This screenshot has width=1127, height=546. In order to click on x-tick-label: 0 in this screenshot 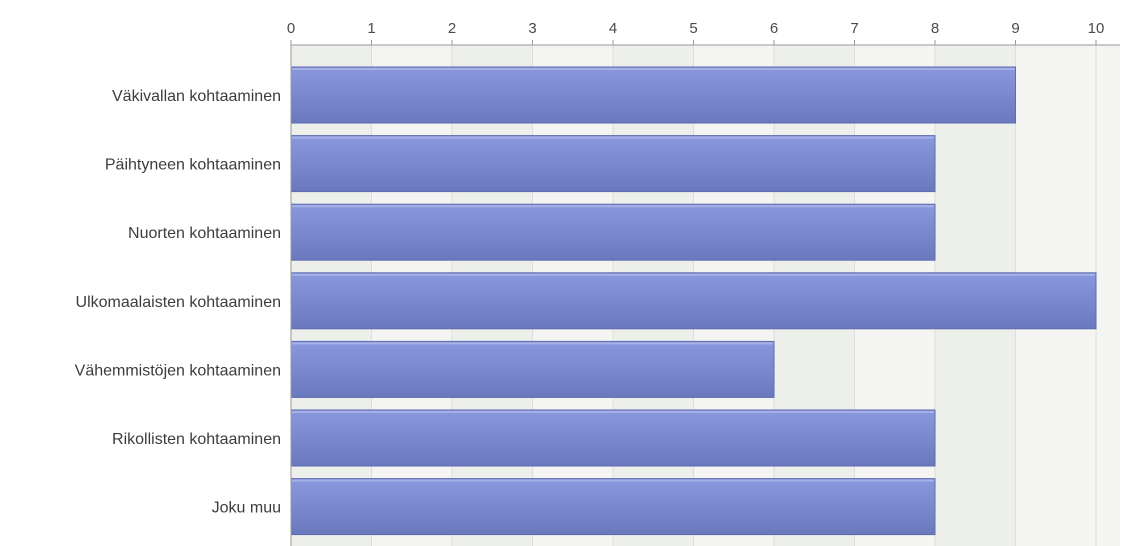, I will do `click(291, 28)`.